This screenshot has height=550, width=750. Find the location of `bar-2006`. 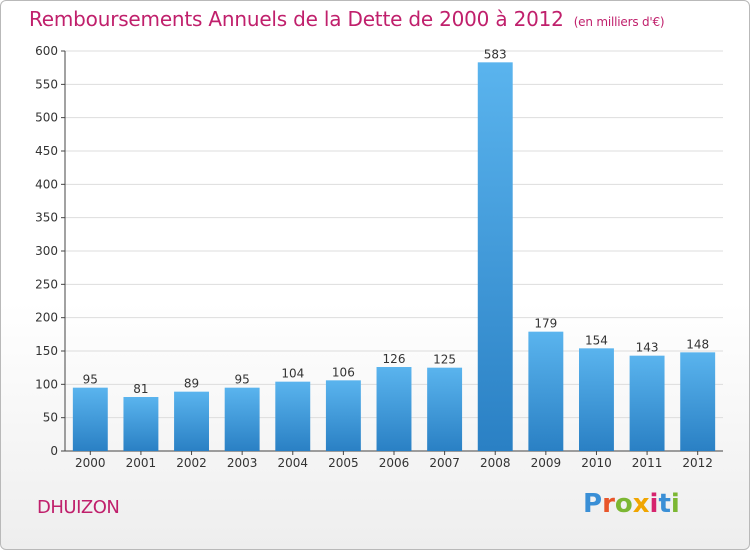

bar-2006 is located at coordinates (394, 409).